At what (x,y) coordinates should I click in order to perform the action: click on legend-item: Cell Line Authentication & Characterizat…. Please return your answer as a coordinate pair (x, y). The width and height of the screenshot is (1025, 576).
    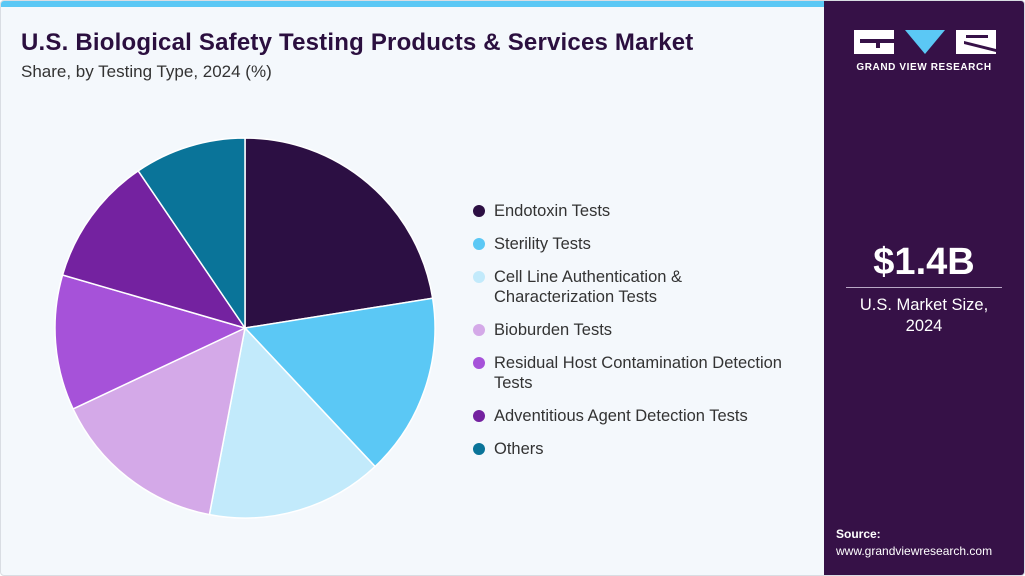
    Looking at the image, I should click on (638, 287).